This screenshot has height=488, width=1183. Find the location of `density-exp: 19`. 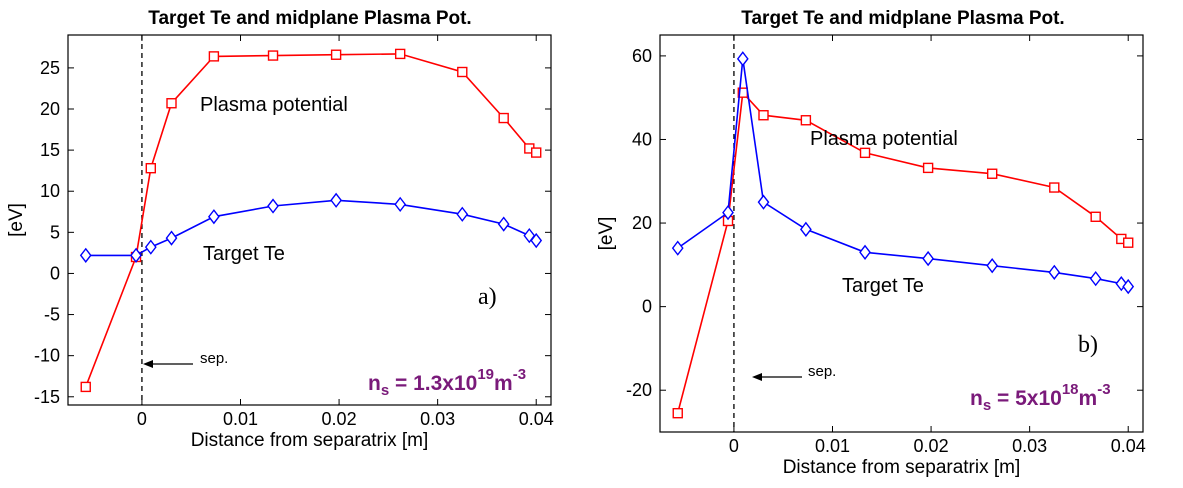

density-exp: 19 is located at coordinates (485, 374).